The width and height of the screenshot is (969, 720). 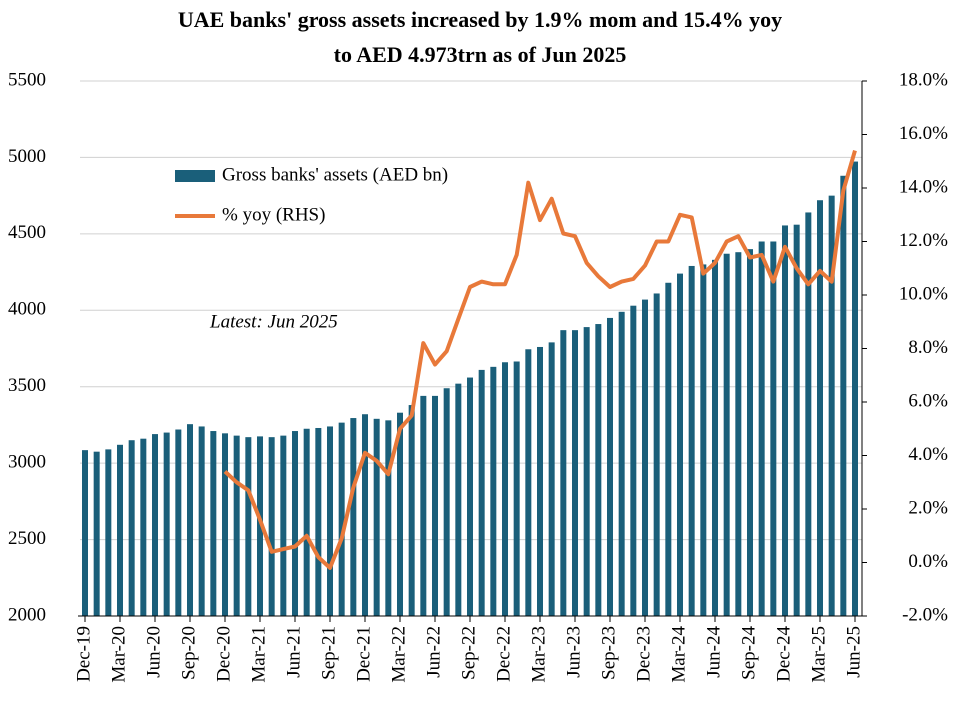 What do you see at coordinates (928, 347) in the screenshot?
I see `y2-tick-label: 8.0%` at bounding box center [928, 347].